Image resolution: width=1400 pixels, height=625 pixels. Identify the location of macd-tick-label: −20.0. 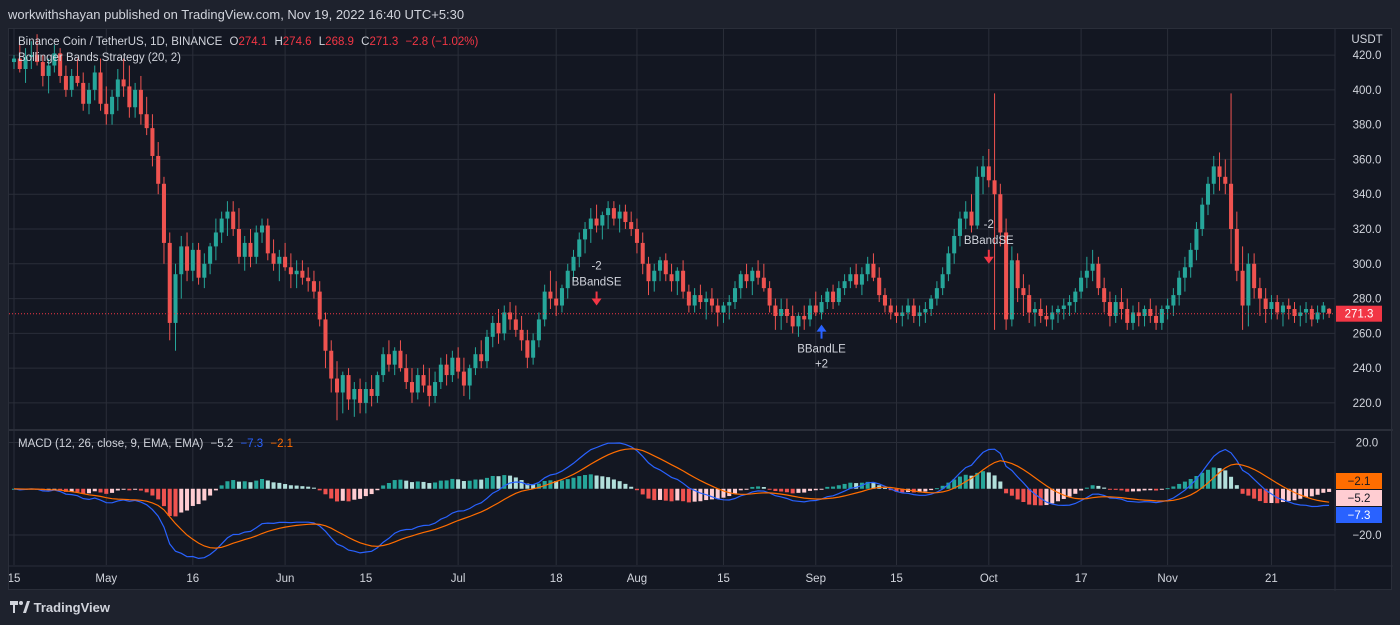
(1366, 536).